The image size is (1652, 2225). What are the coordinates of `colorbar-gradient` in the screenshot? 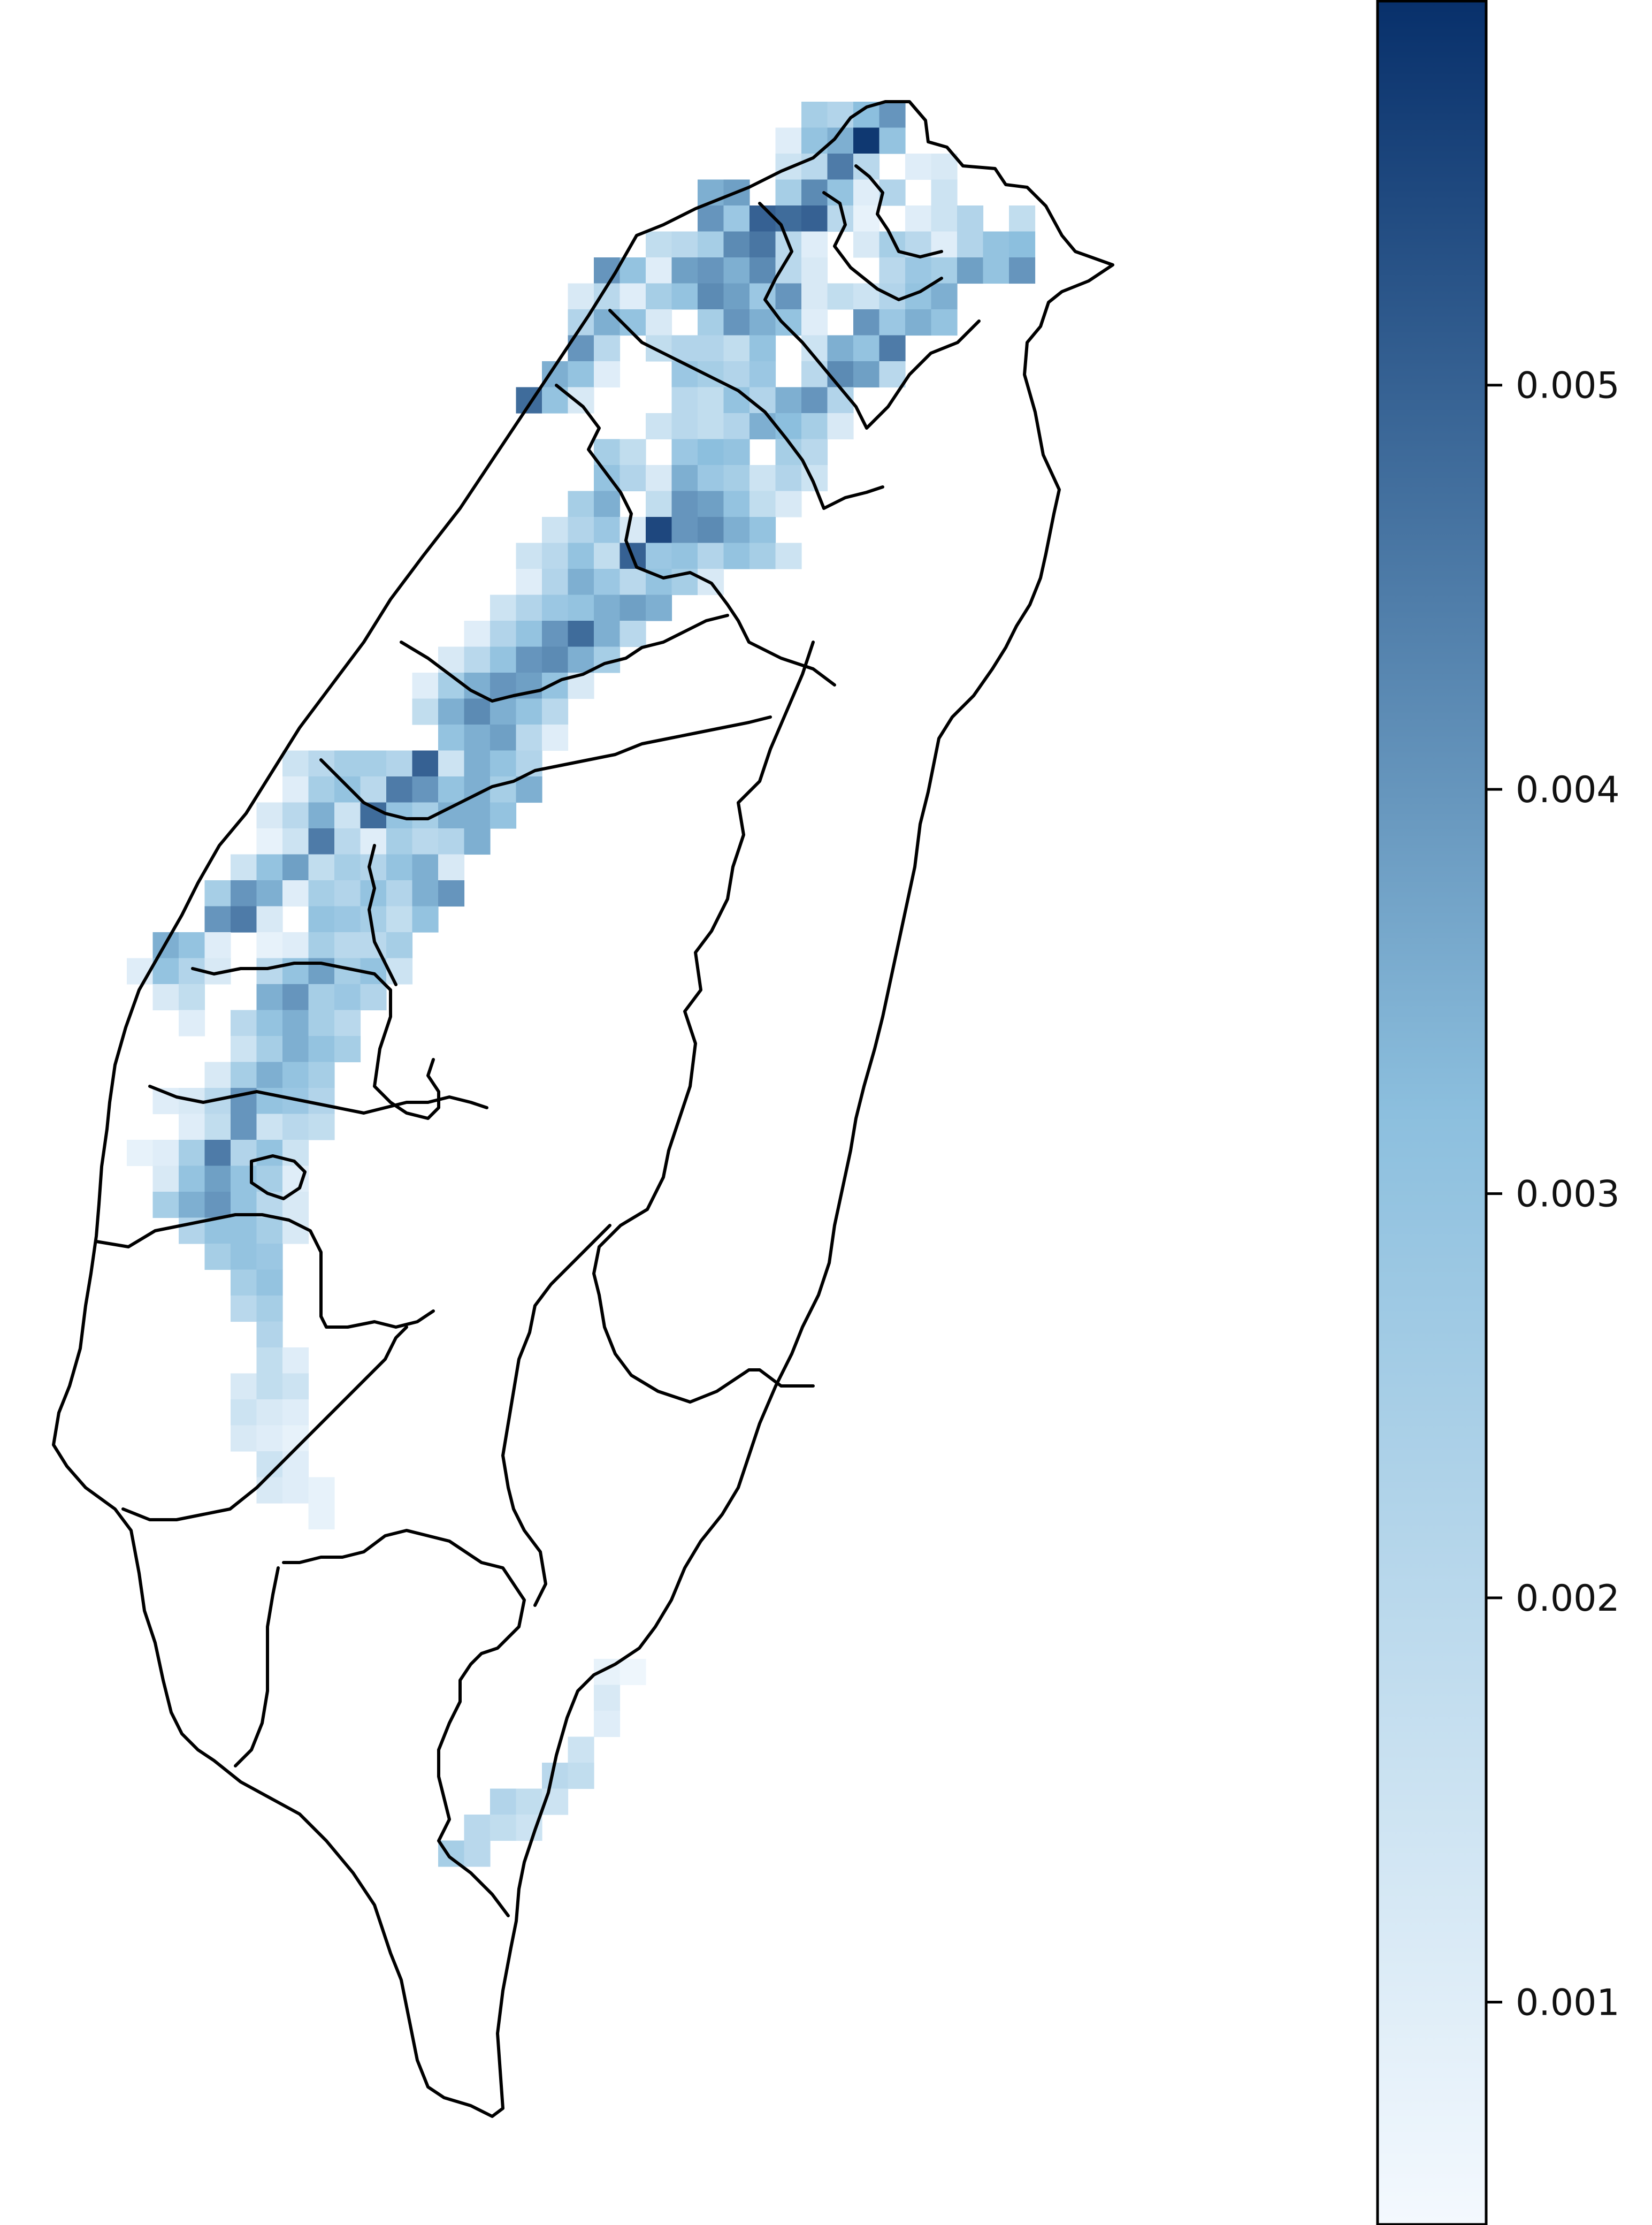 It's located at (1432, 1112).